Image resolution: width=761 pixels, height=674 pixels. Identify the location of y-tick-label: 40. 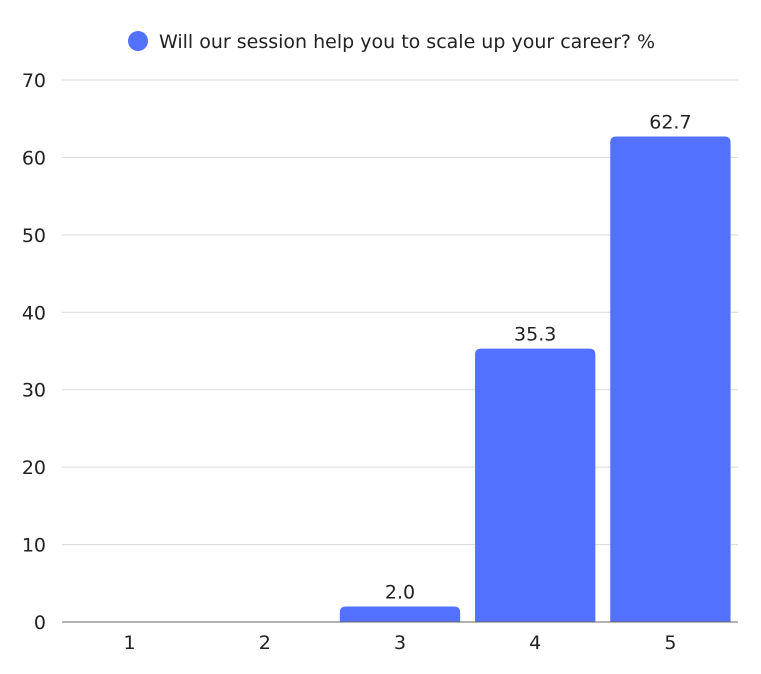
(34, 313).